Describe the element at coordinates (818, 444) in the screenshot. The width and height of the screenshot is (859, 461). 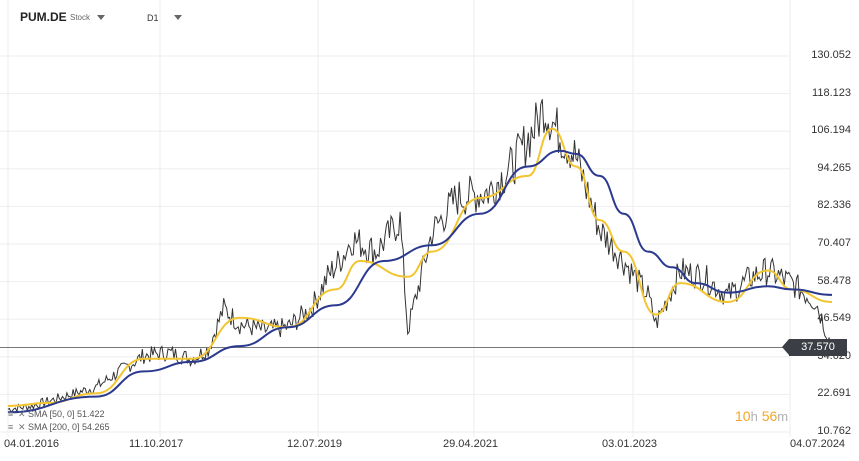
I see `x-tick-label: 04.07.2024` at that location.